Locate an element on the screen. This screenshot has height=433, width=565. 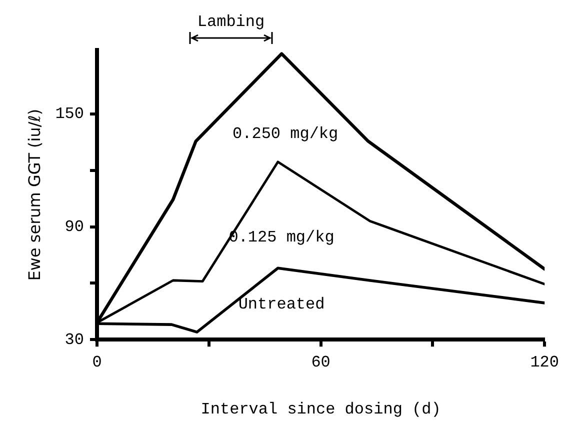
x-tick-label: 60 is located at coordinates (320, 362).